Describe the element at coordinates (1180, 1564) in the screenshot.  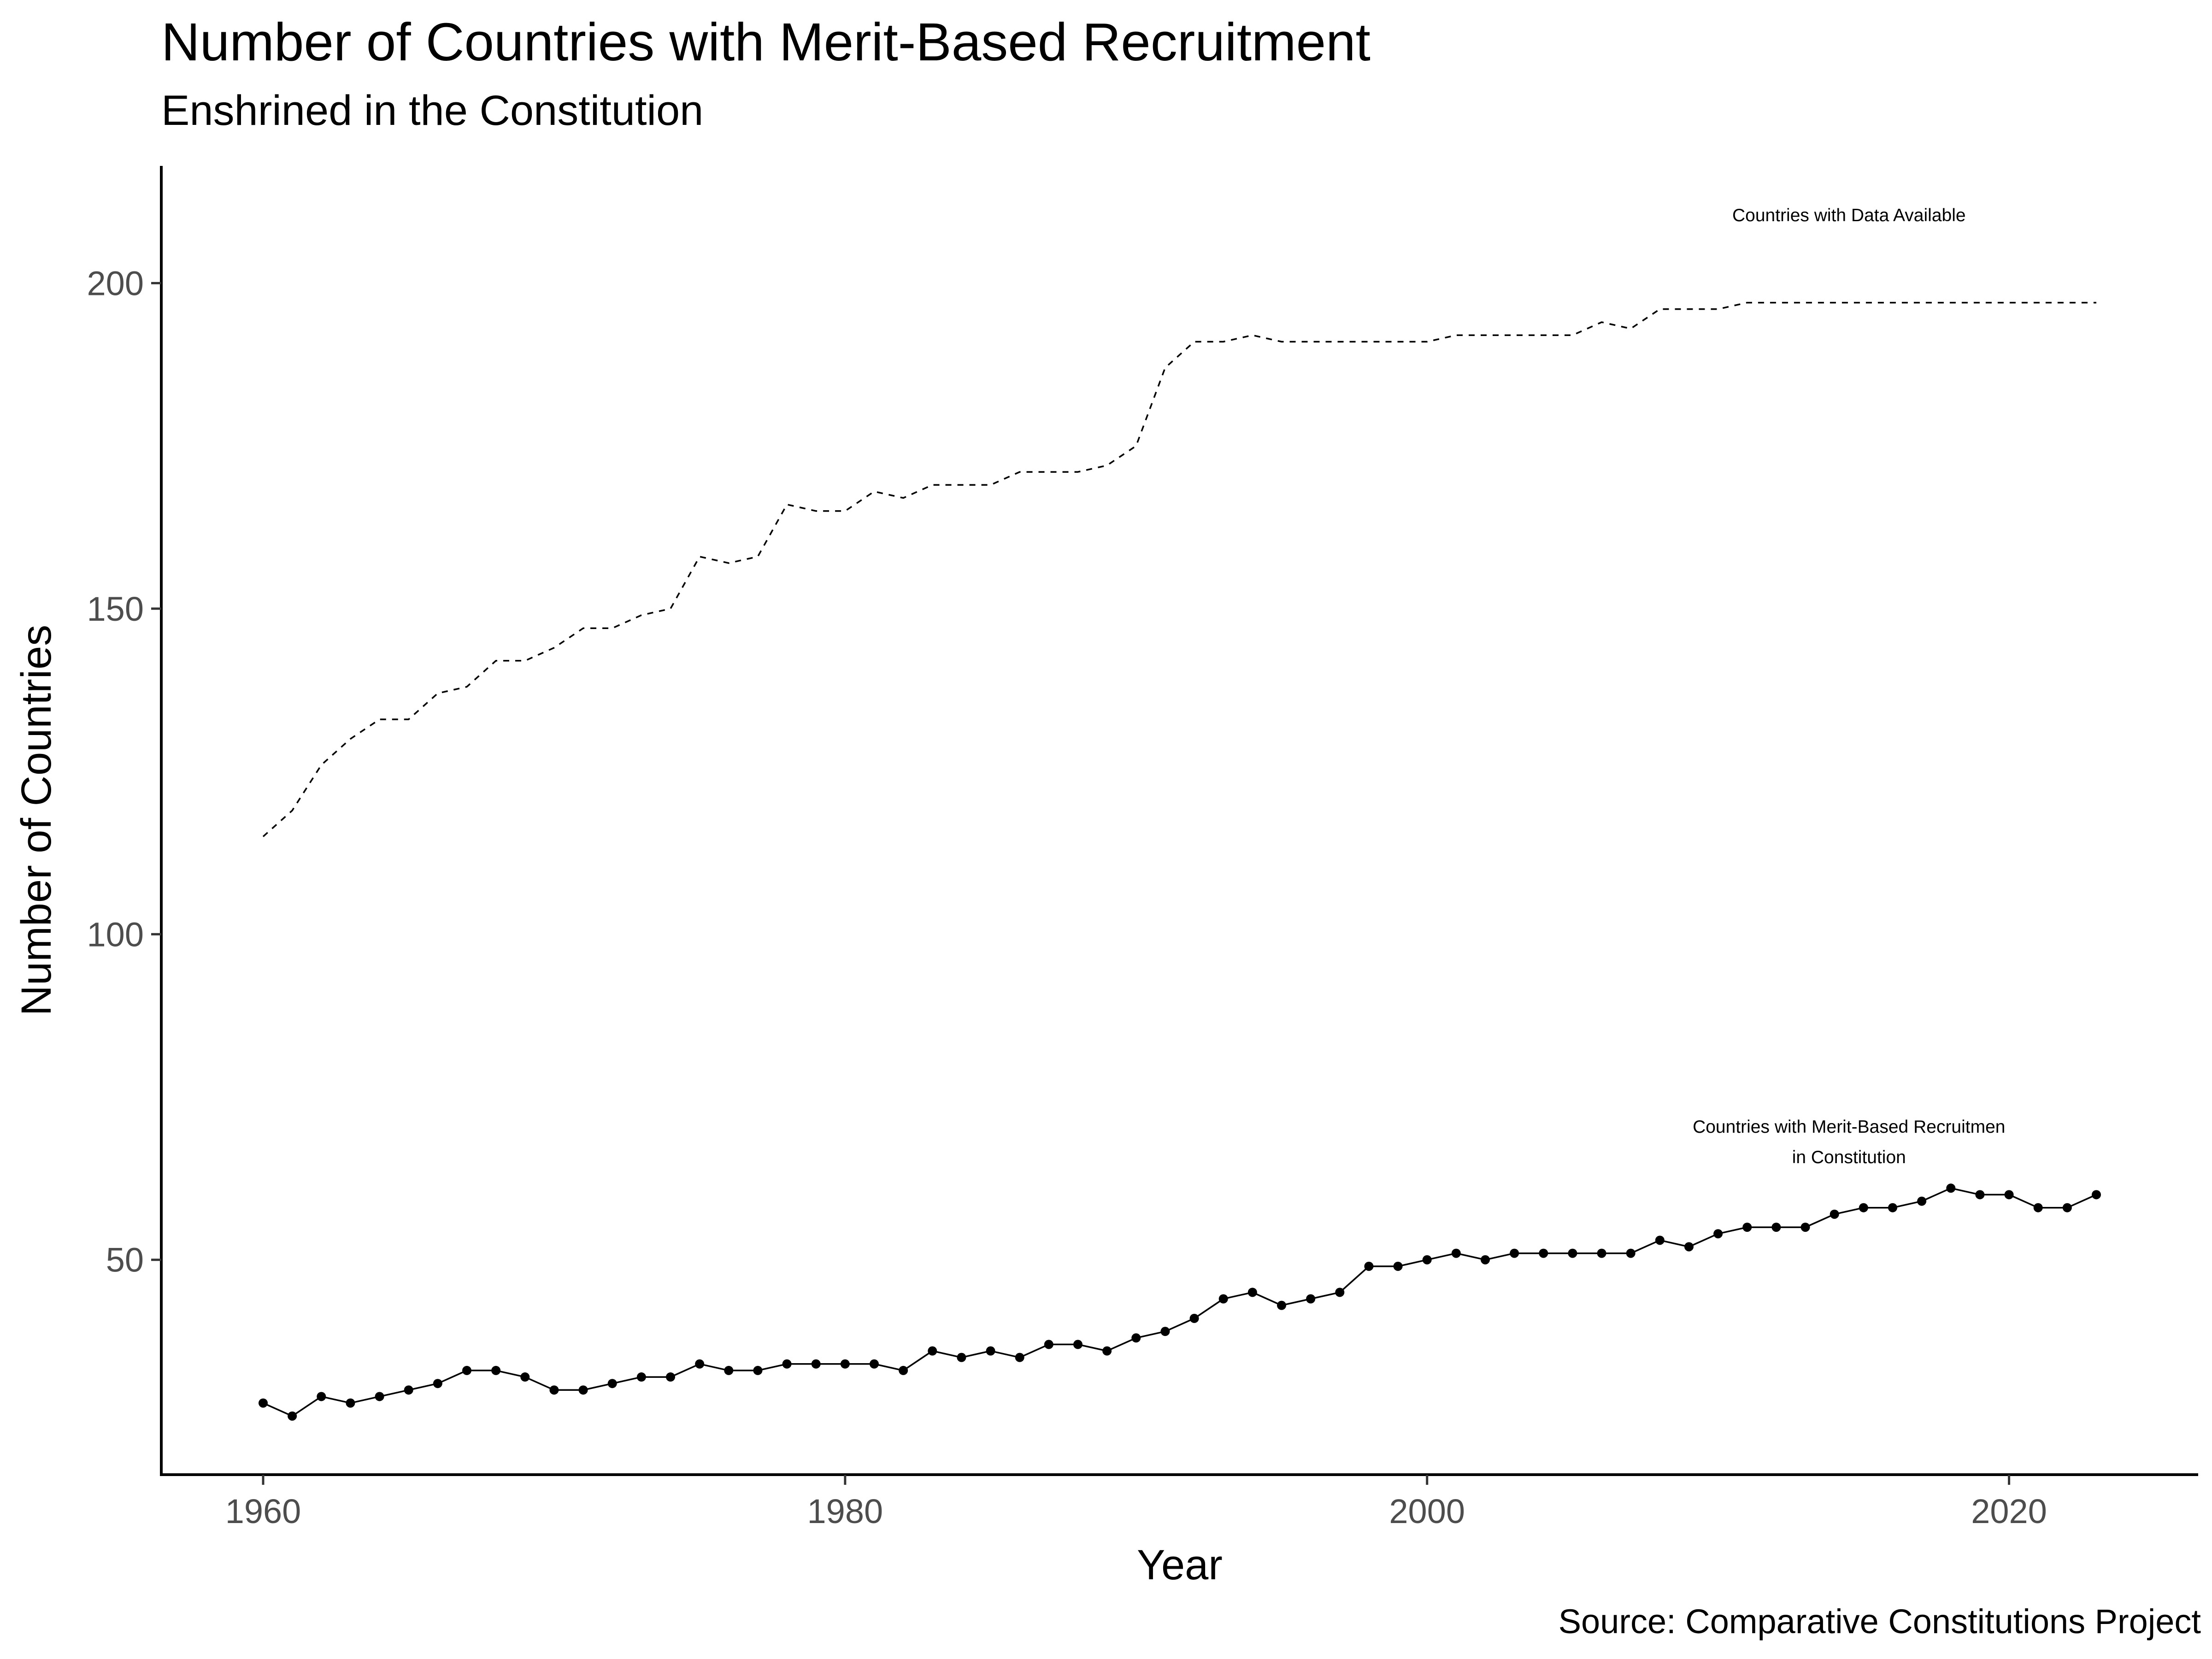
I see `x-axis-title: Year` at that location.